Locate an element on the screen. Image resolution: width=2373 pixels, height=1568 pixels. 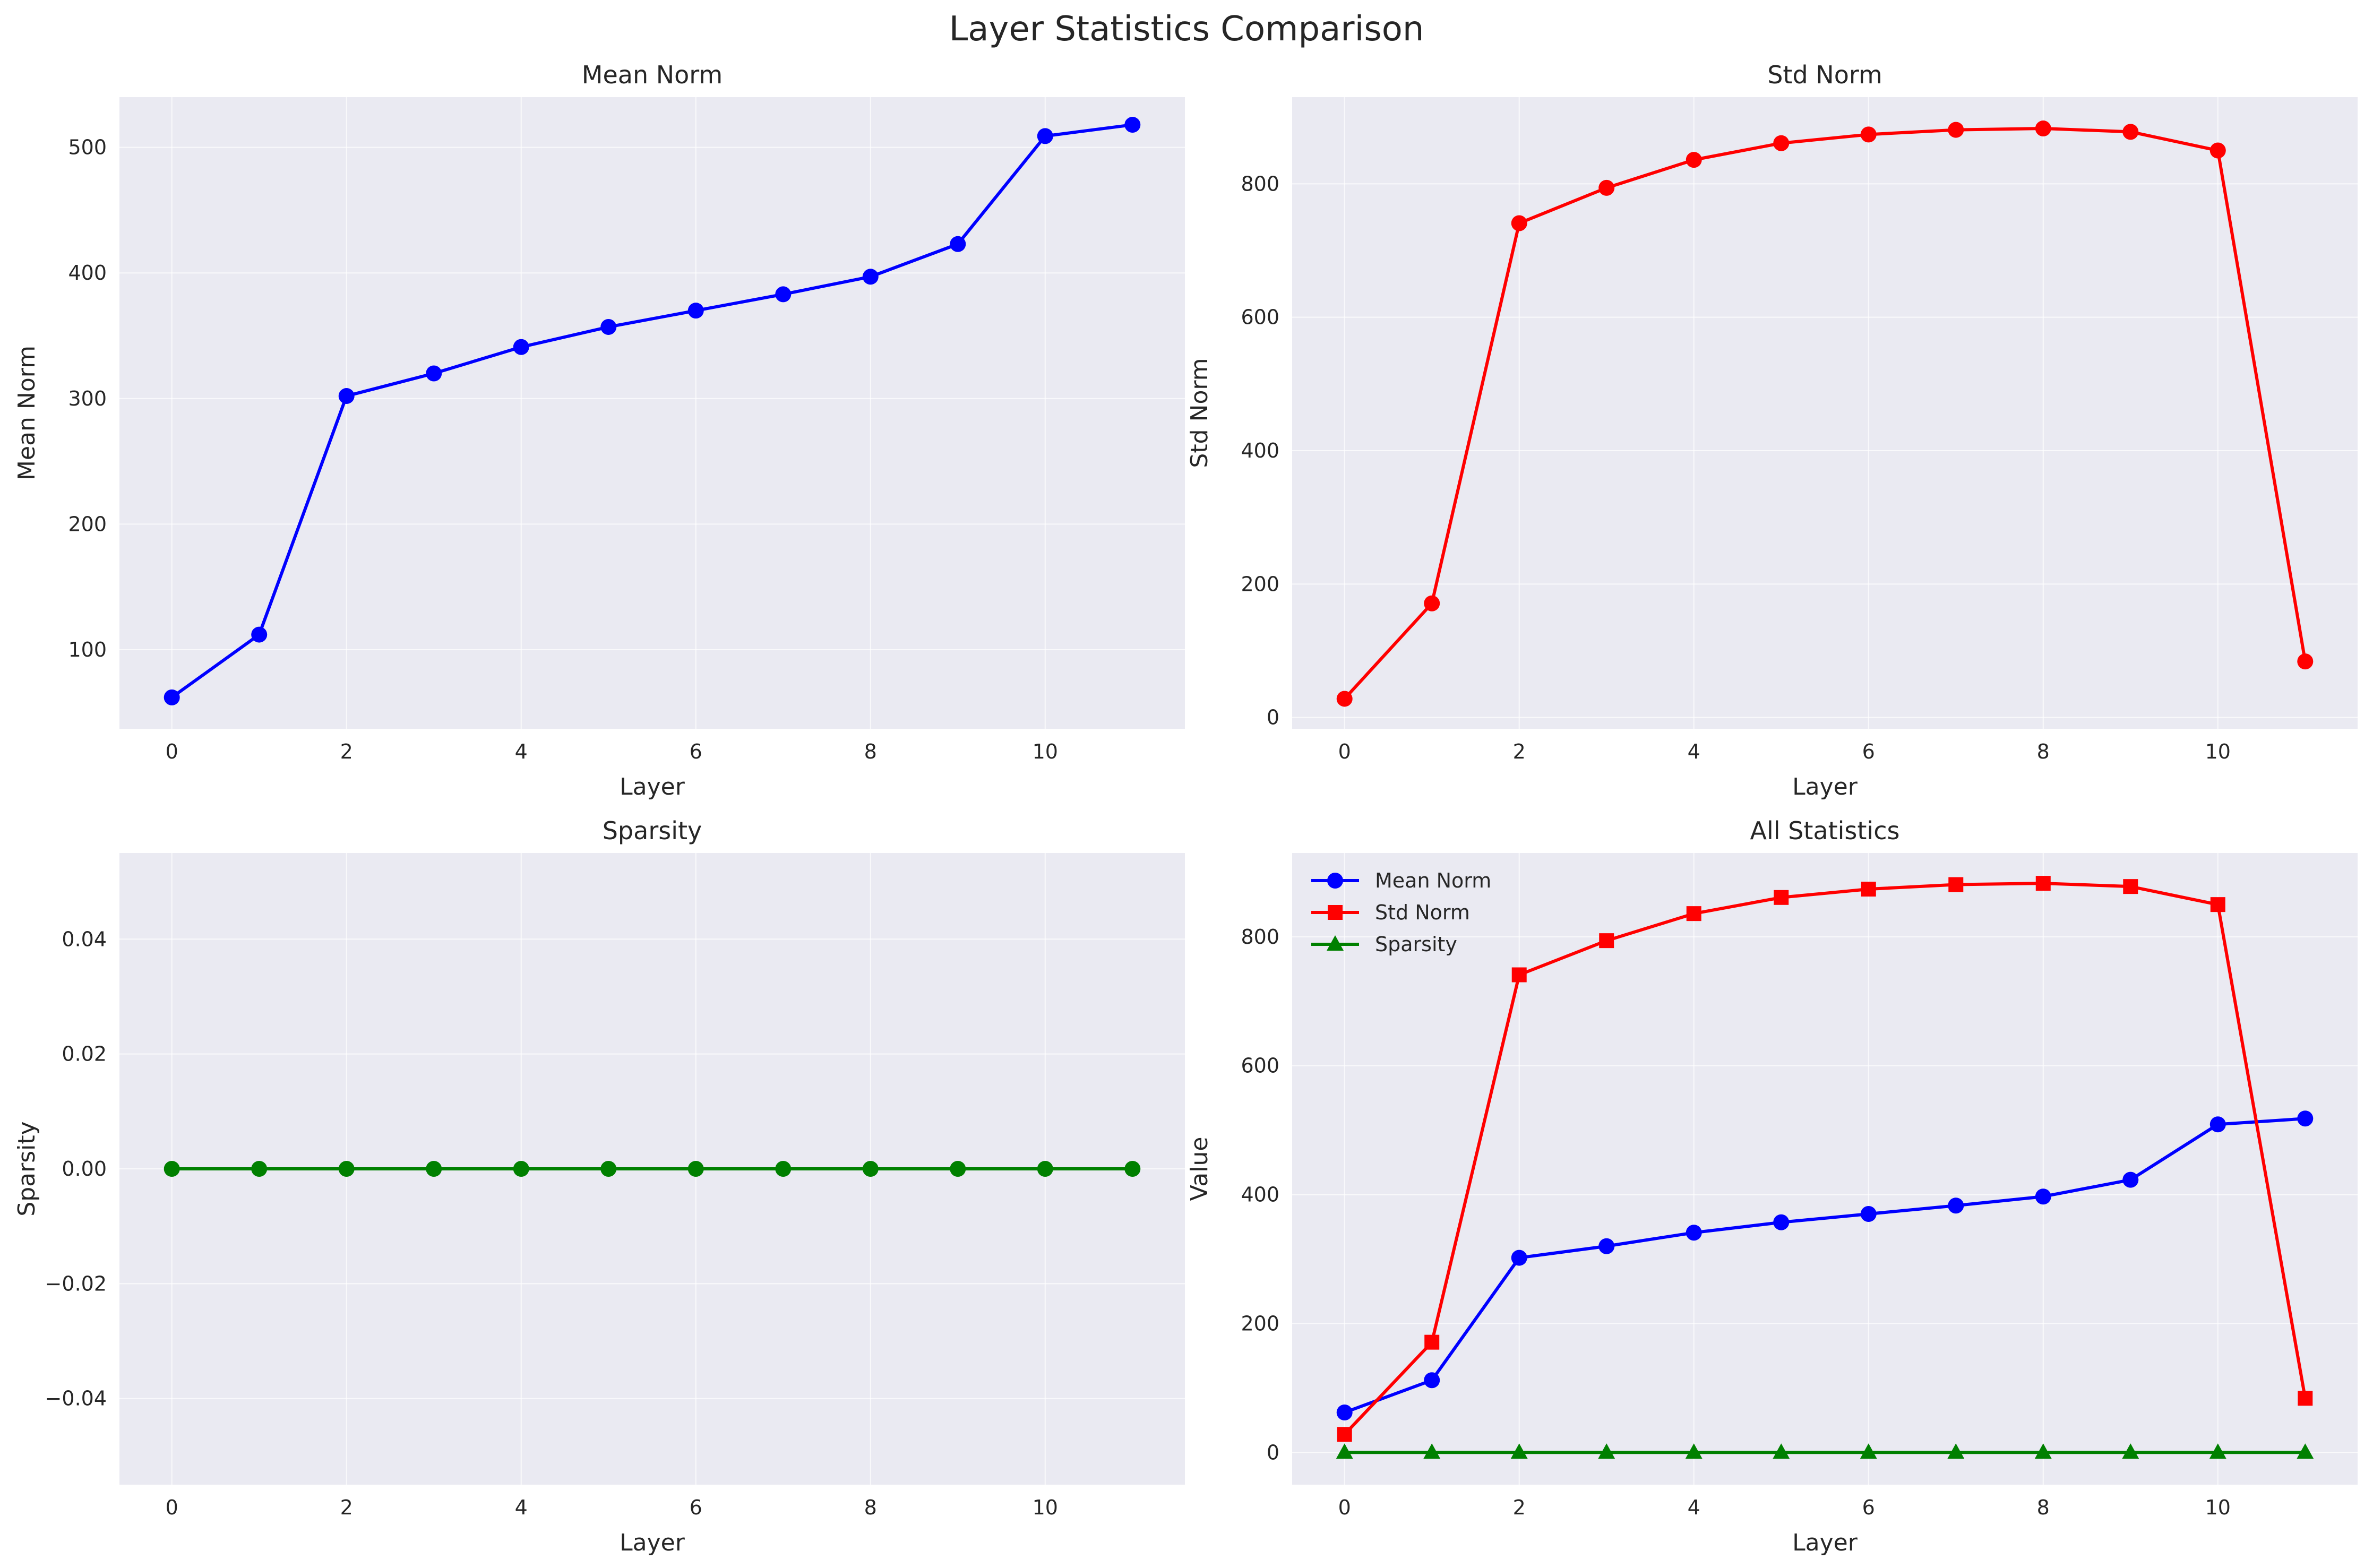
y-axis-label: Std Norm is located at coordinates (1199, 413).